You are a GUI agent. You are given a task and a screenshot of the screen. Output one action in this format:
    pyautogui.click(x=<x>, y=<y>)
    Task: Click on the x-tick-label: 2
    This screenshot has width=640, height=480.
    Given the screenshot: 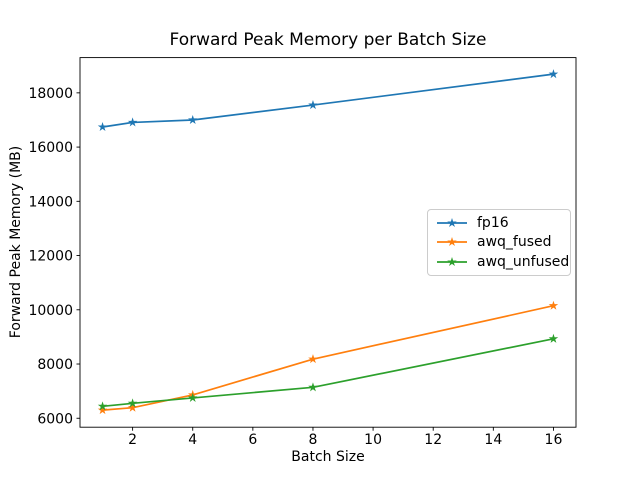 What is the action you would take?
    pyautogui.click(x=132, y=440)
    